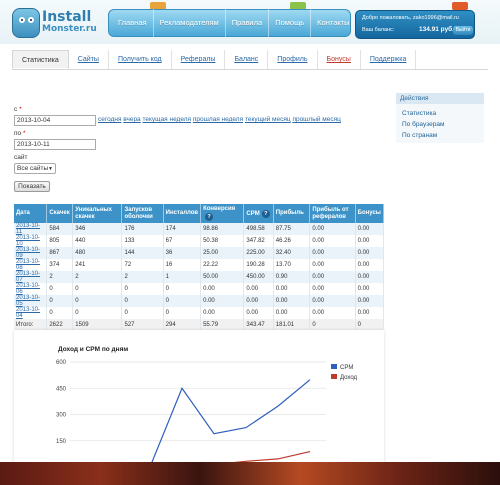  What do you see at coordinates (28, 253) in the screenshot?
I see `date-link: 2013-10-09` at bounding box center [28, 253].